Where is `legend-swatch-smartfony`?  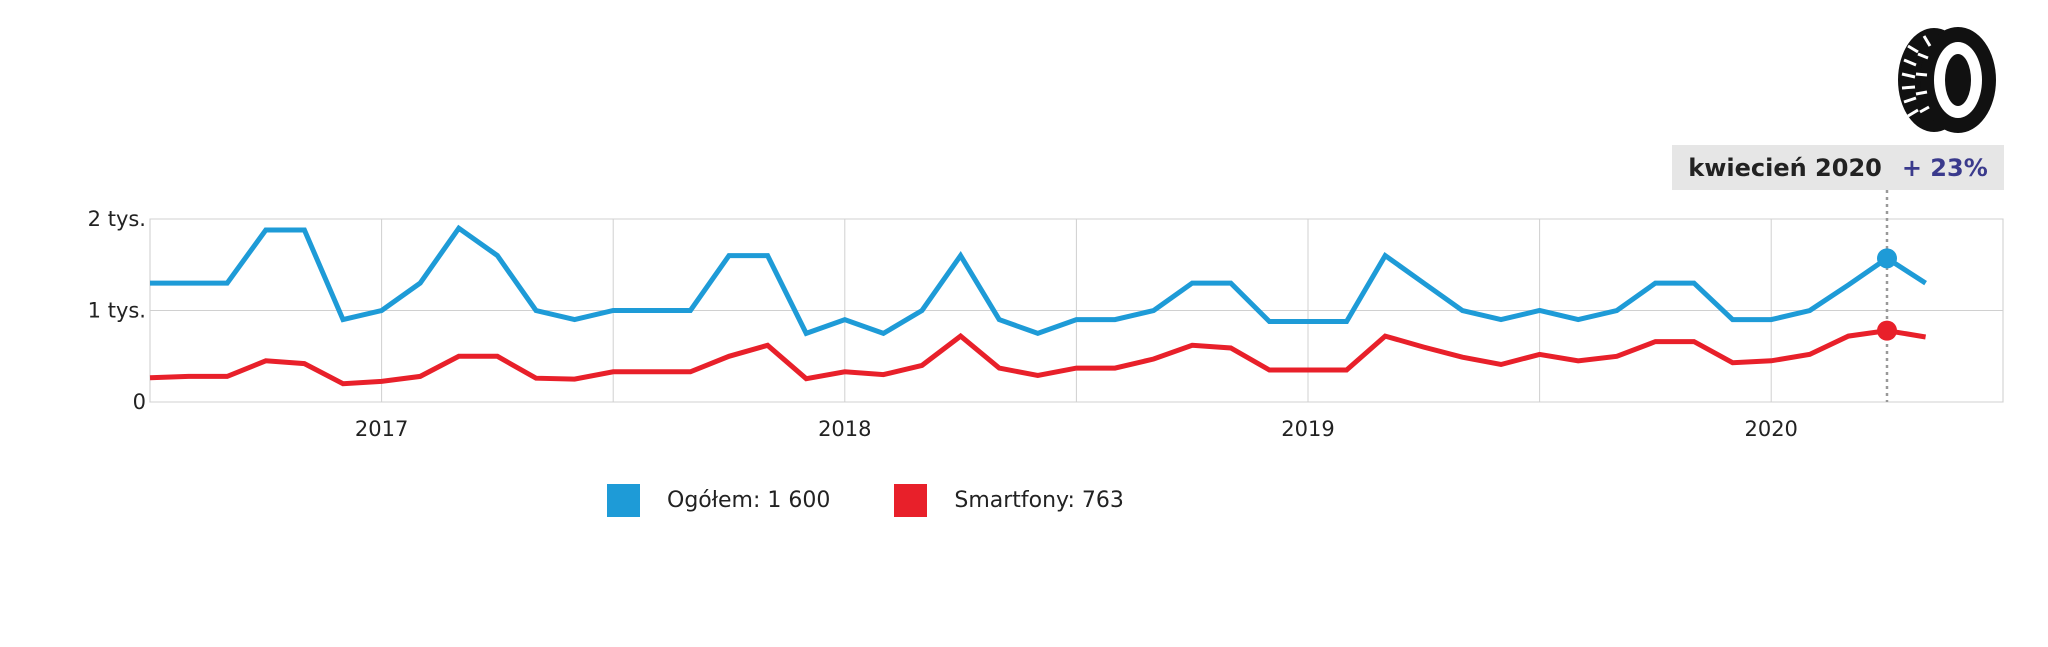
legend-swatch-smartfony is located at coordinates (911, 500).